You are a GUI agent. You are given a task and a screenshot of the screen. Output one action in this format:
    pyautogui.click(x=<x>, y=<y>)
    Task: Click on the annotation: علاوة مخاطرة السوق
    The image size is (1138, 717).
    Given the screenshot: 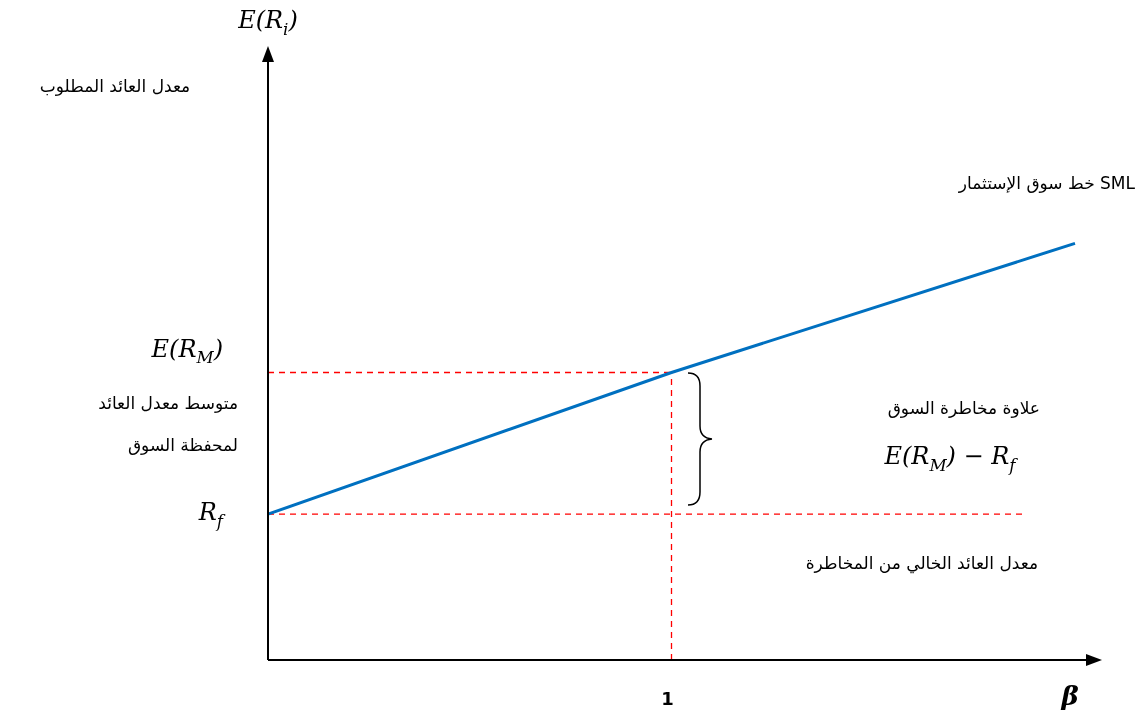 What is the action you would take?
    pyautogui.click(x=963, y=408)
    